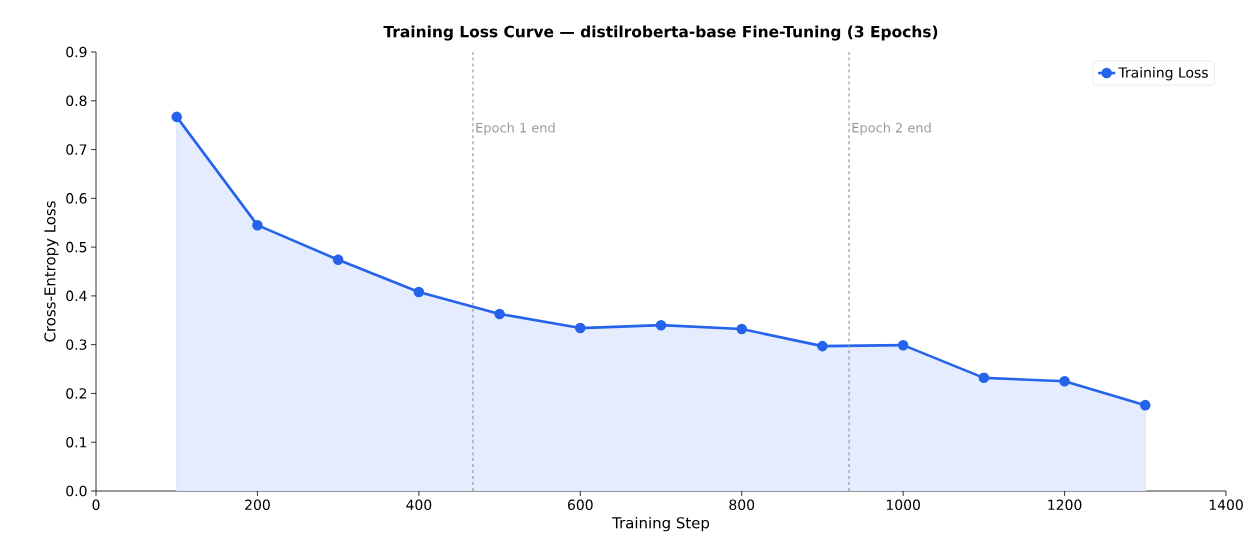 This screenshot has height=558, width=1257. Describe the element at coordinates (76, 393) in the screenshot. I see `y-tick-label: 0.2` at that location.